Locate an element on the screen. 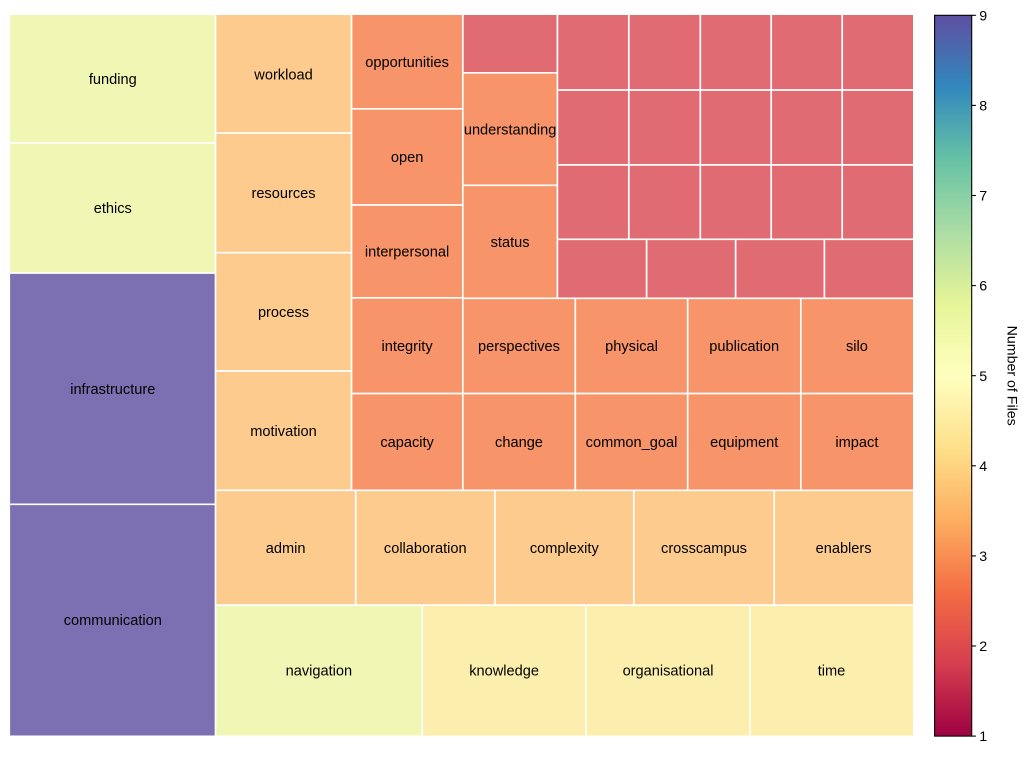 The width and height of the screenshot is (1023, 758). svg-text: time is located at coordinates (832, 672).